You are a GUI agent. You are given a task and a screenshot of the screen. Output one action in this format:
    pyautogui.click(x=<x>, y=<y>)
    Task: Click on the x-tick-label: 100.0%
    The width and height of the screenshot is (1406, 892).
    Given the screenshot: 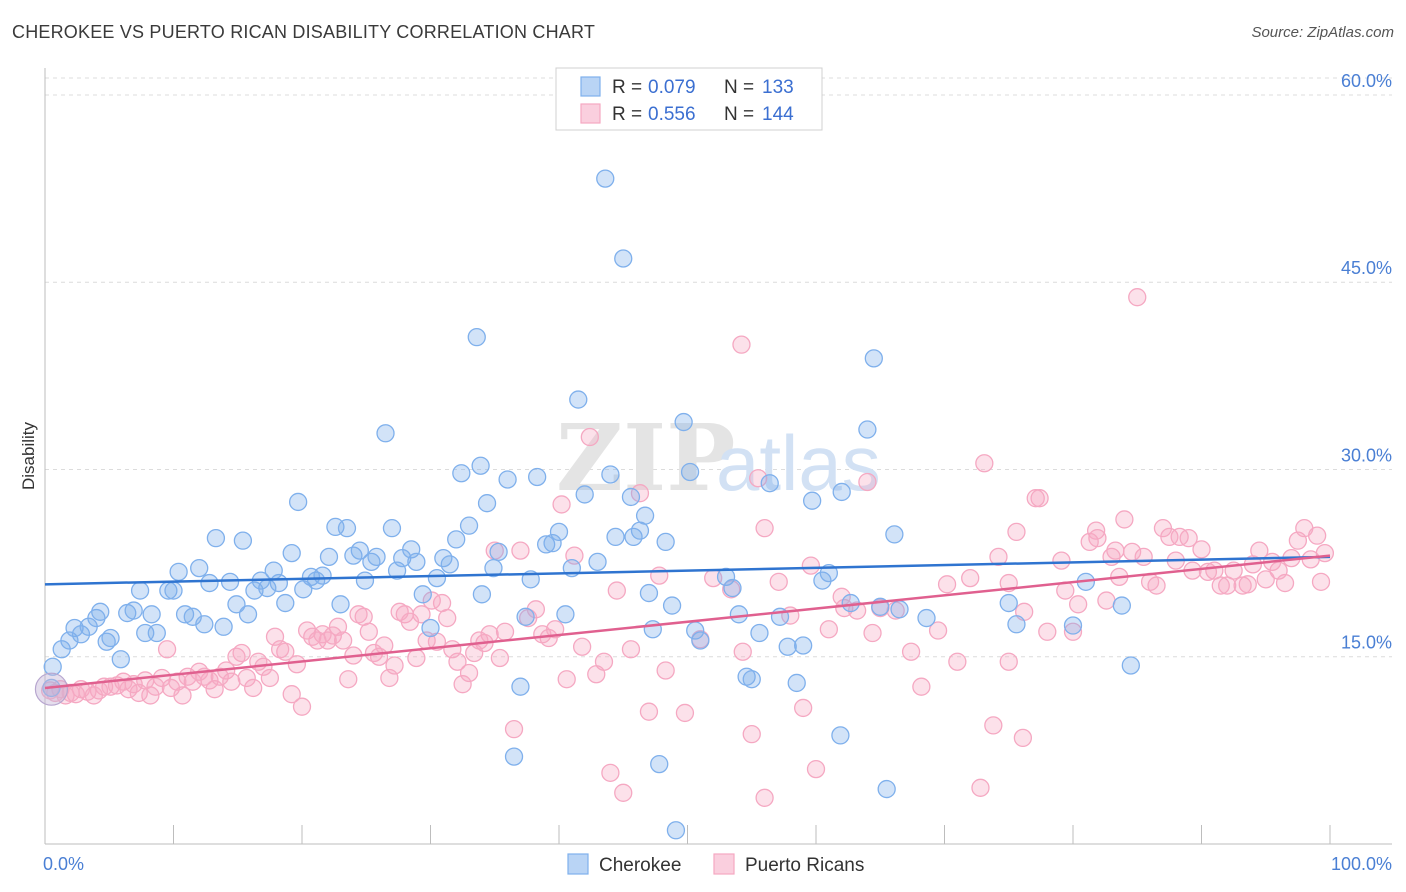 What is the action you would take?
    pyautogui.click(x=1361, y=864)
    